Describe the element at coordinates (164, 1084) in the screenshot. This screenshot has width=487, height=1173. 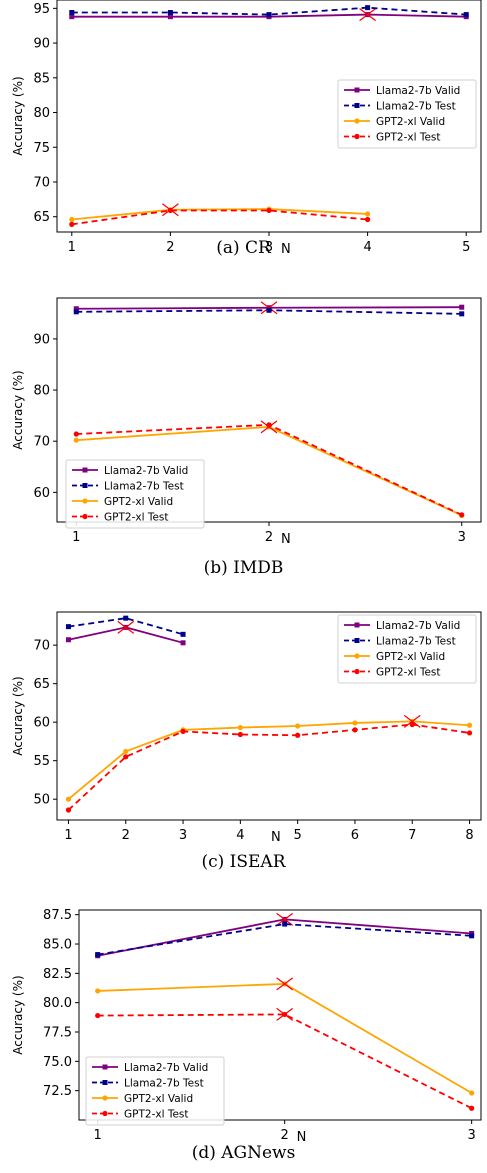
I see `legend-label: Llama2-7b Test` at that location.